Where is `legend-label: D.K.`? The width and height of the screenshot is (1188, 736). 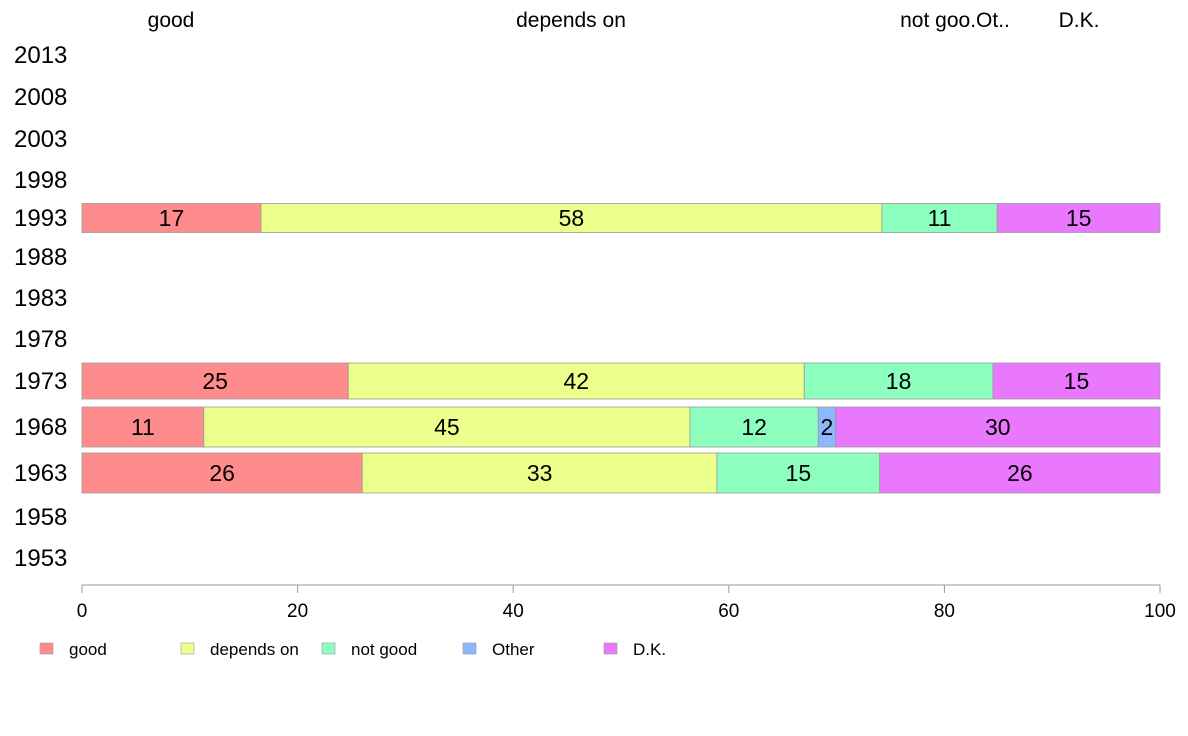
legend-label: D.K. is located at coordinates (649, 649).